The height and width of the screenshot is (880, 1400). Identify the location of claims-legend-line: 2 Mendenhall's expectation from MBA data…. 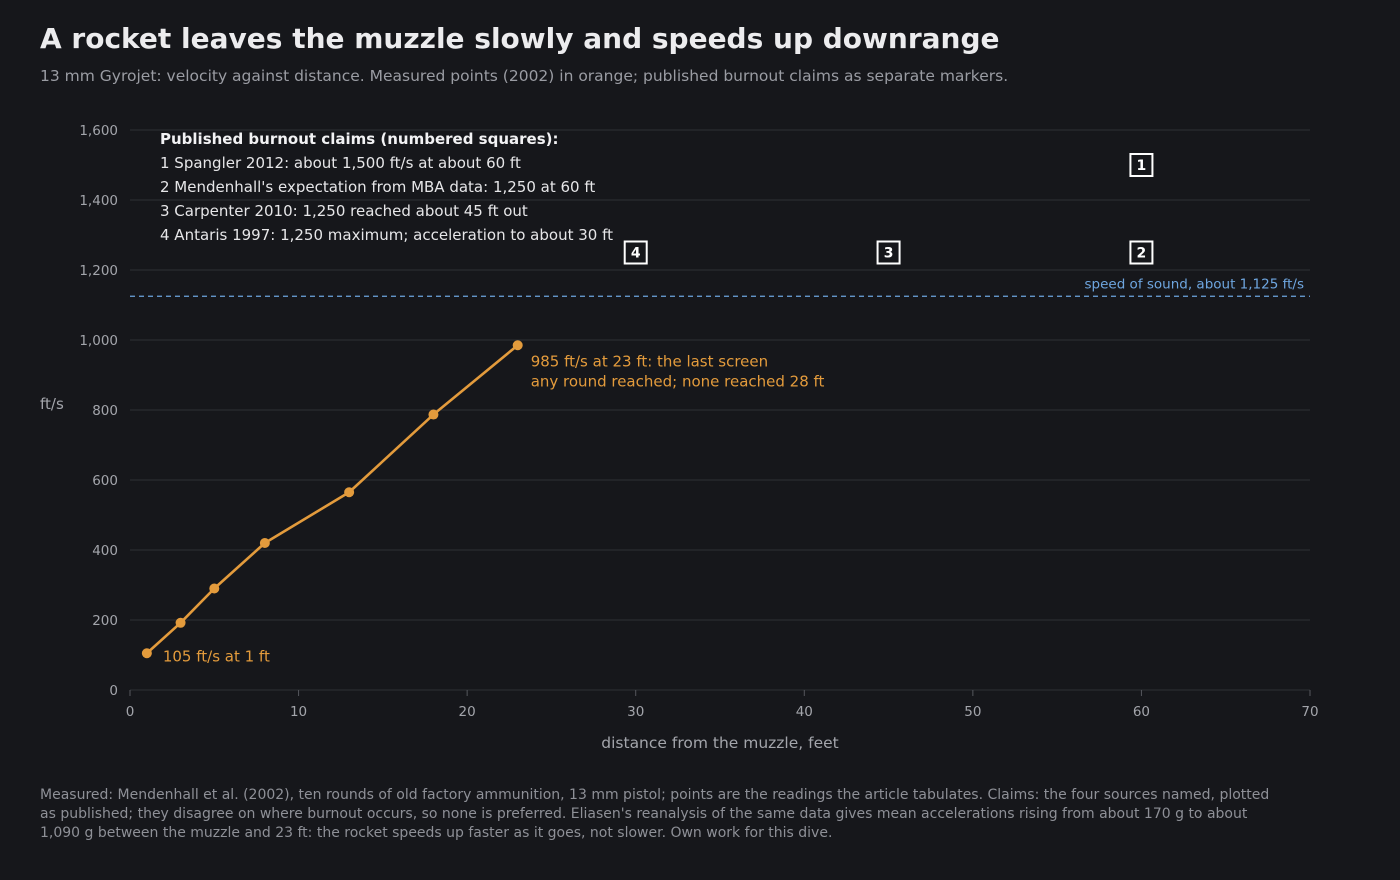
(377, 187).